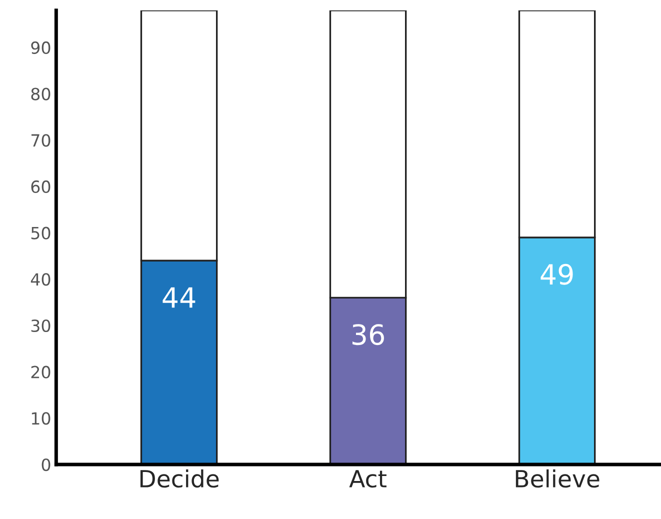 Image resolution: width=661 pixels, height=519 pixels. What do you see at coordinates (40, 325) in the screenshot?
I see `y-tick-label: 30` at bounding box center [40, 325].